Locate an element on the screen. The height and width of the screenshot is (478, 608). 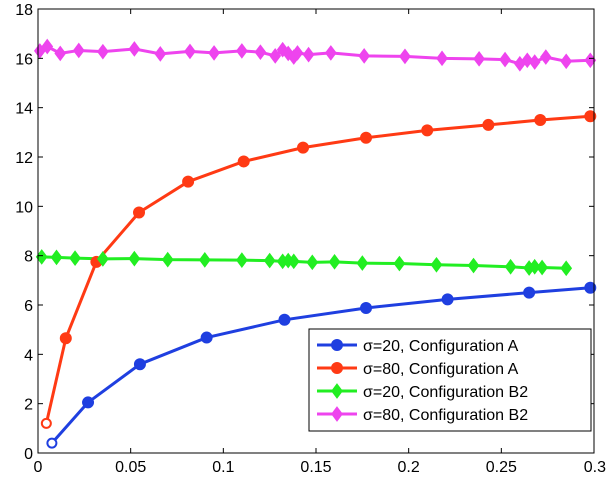
y-tick-label: 4 is located at coordinates (28, 355).